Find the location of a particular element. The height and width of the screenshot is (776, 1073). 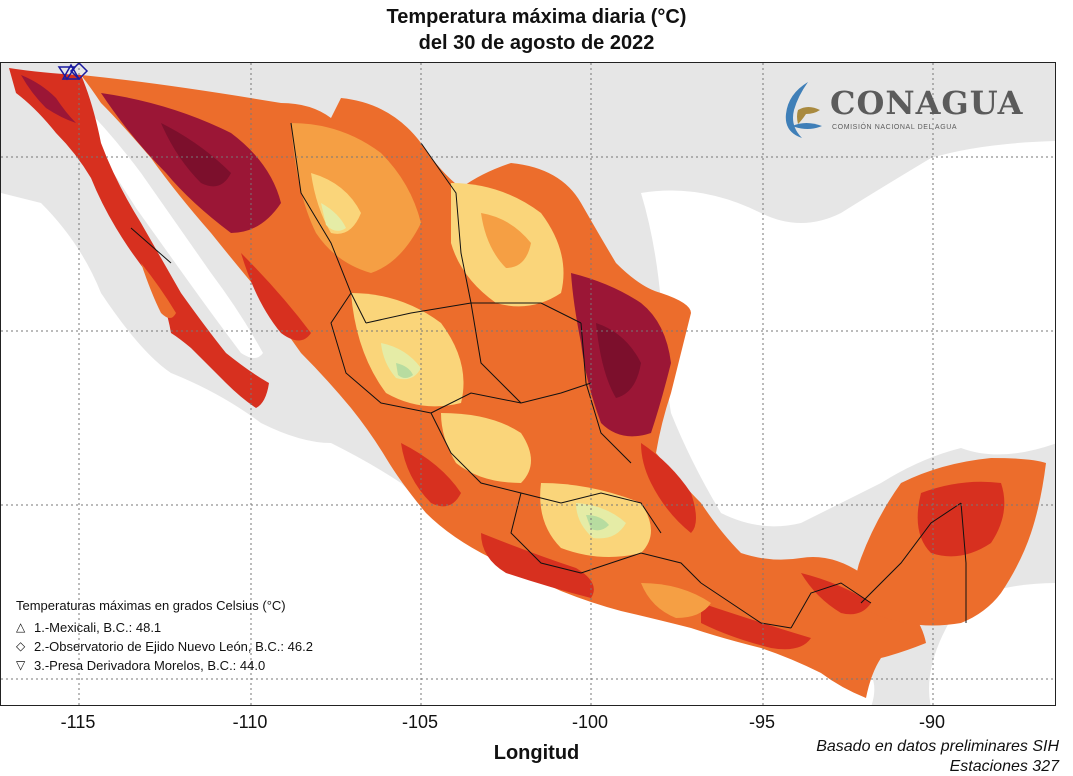

baja-california is located at coordinates (139, 238).